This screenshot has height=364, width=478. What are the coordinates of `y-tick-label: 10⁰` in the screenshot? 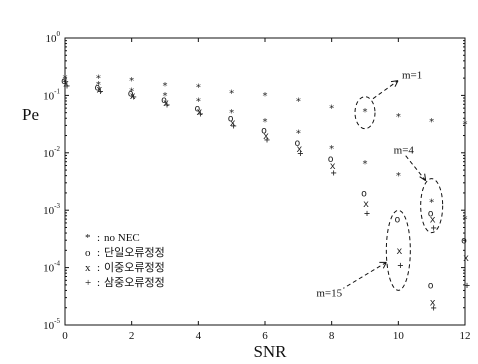 It's located at (53, 37).